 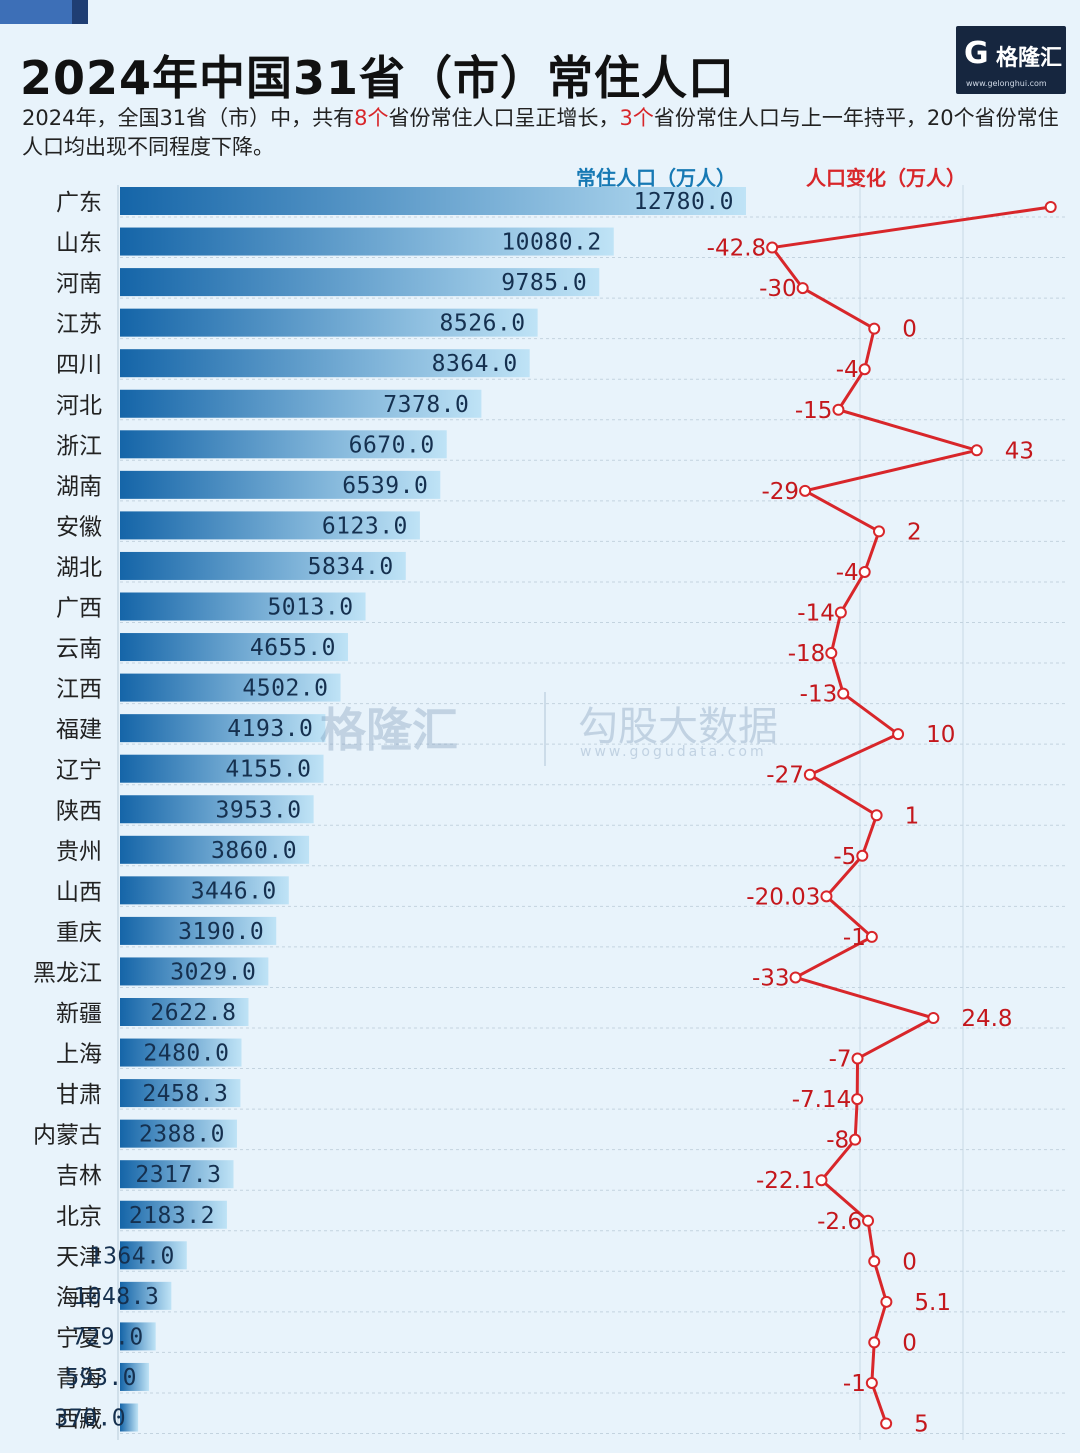 I want to click on change-value-label: -7.14, so click(x=822, y=1100).